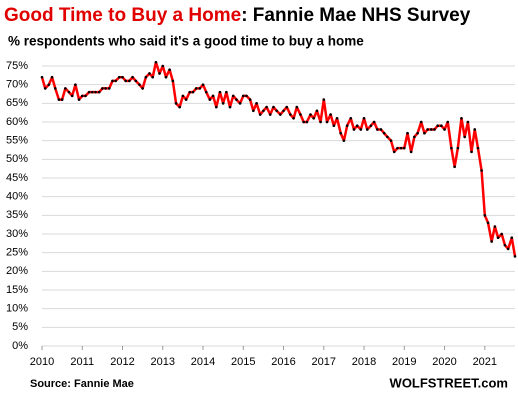 Image resolution: width=518 pixels, height=404 pixels. What do you see at coordinates (17, 253) in the screenshot?
I see `y-tick-label: 25%` at bounding box center [17, 253].